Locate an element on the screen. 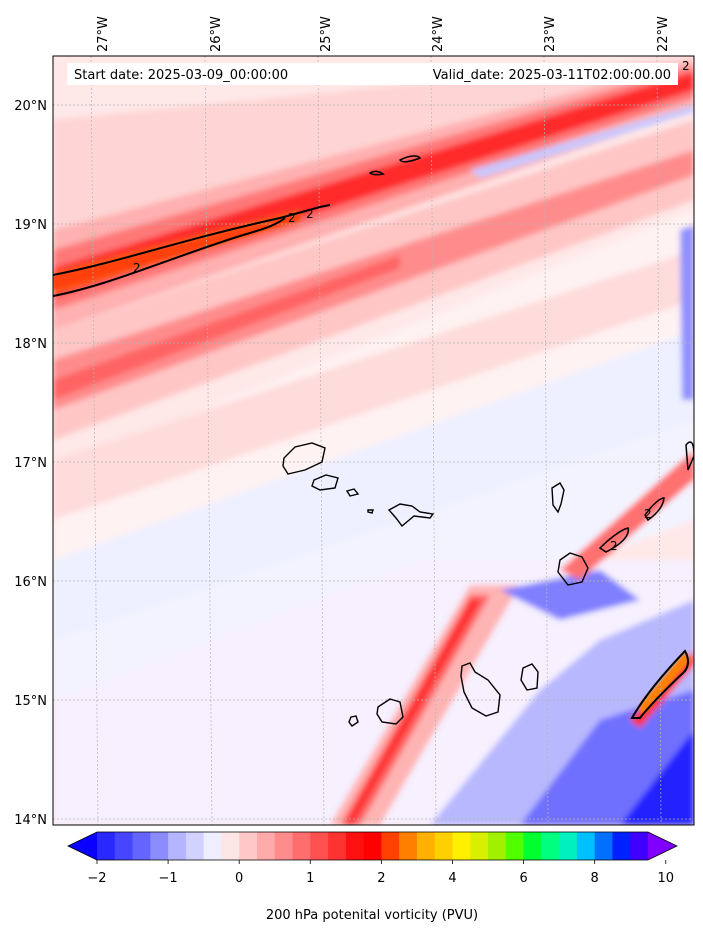 This screenshot has height=935, width=703. island-brava is located at coordinates (353, 721).